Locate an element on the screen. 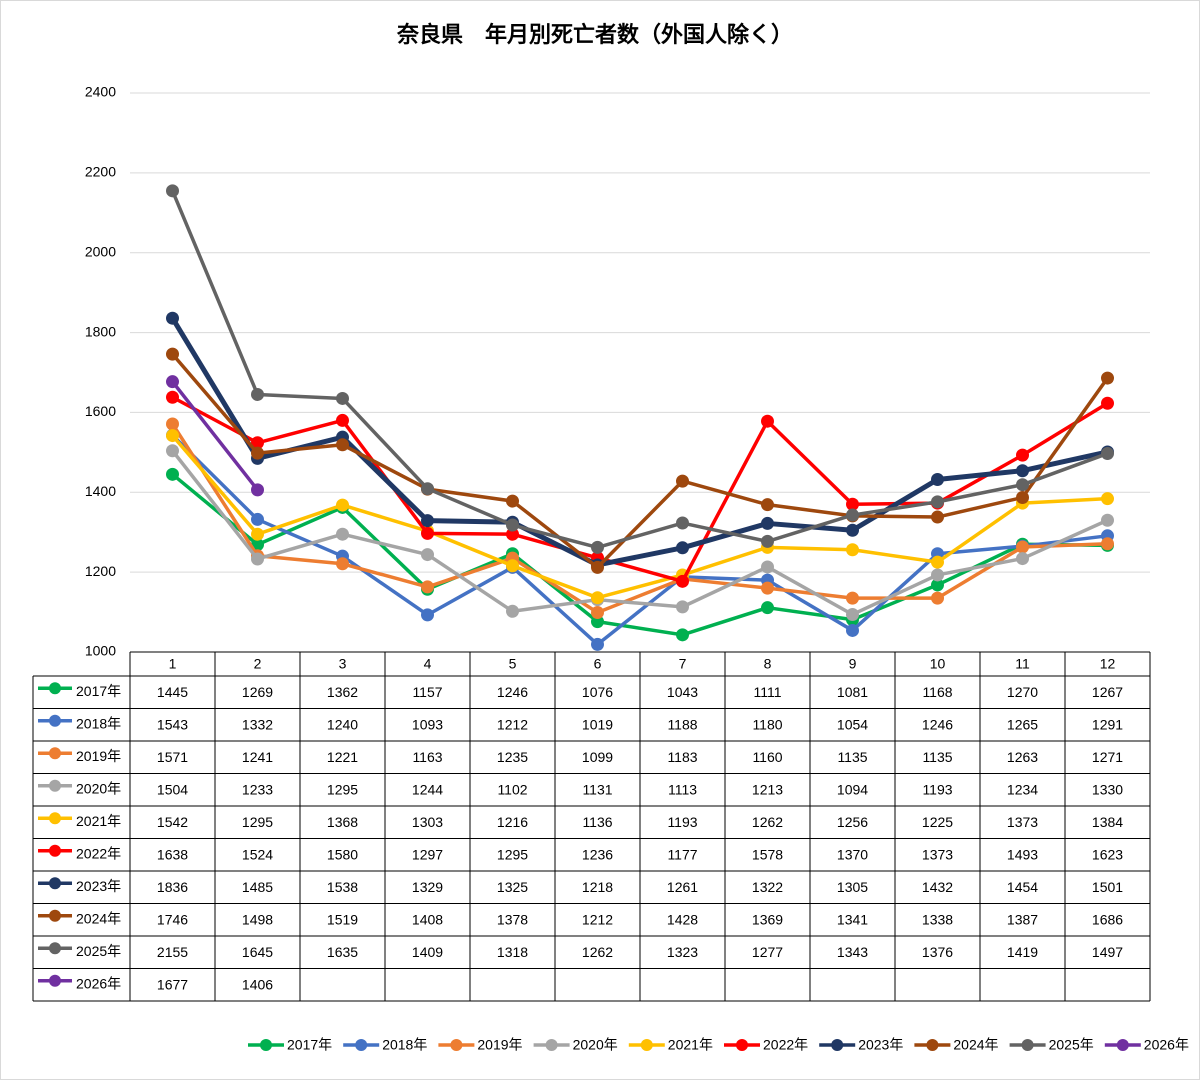 The width and height of the screenshot is (1200, 1080). table-series-name: 2020年 is located at coordinates (98, 788).